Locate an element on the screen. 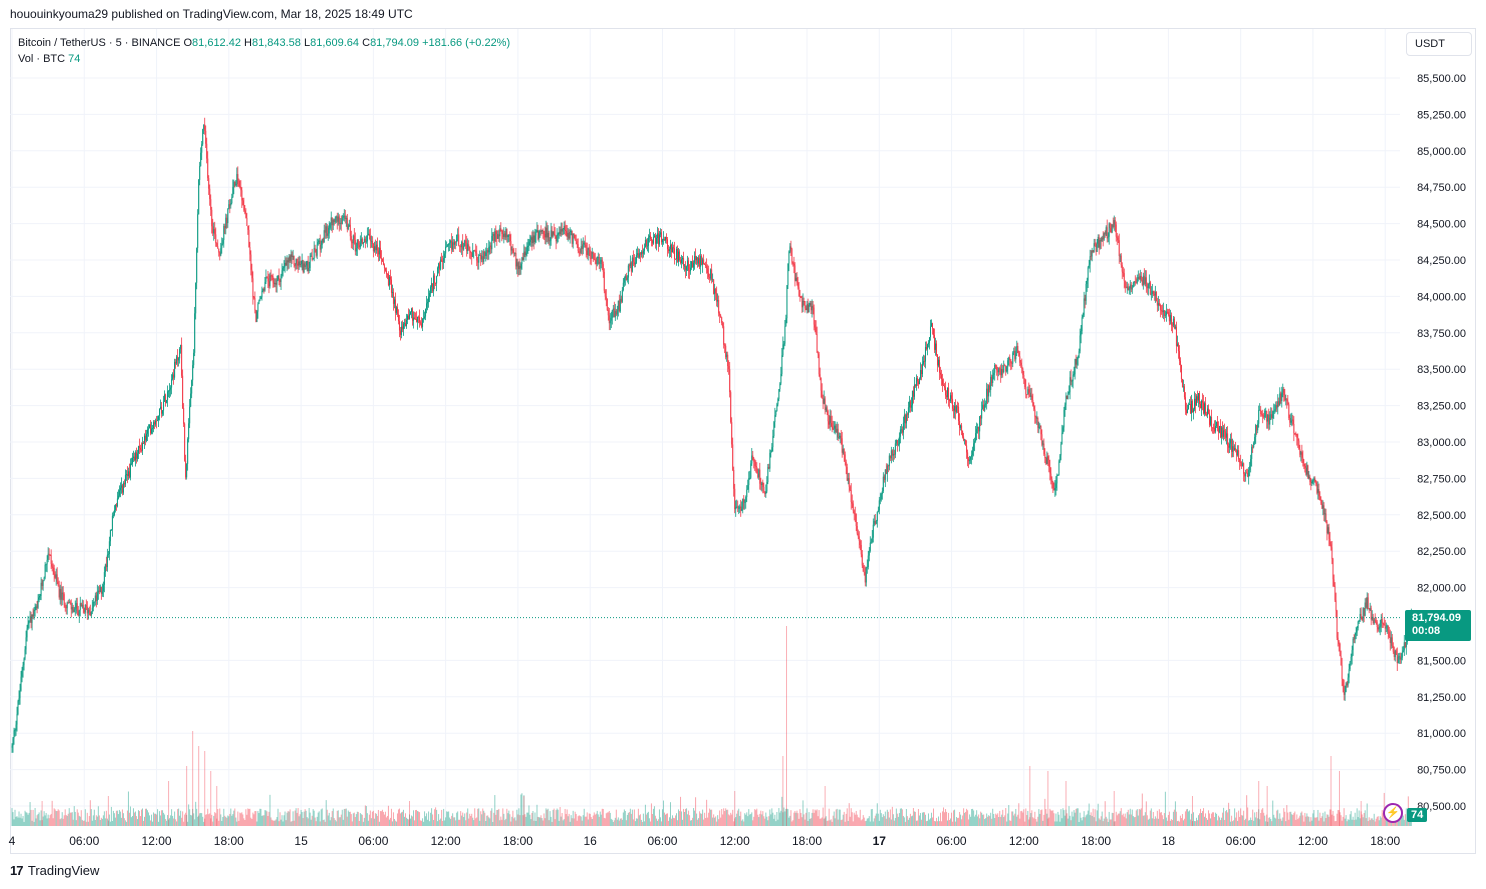 This screenshot has width=1486, height=889. x-tick-label: 4 is located at coordinates (12, 841).